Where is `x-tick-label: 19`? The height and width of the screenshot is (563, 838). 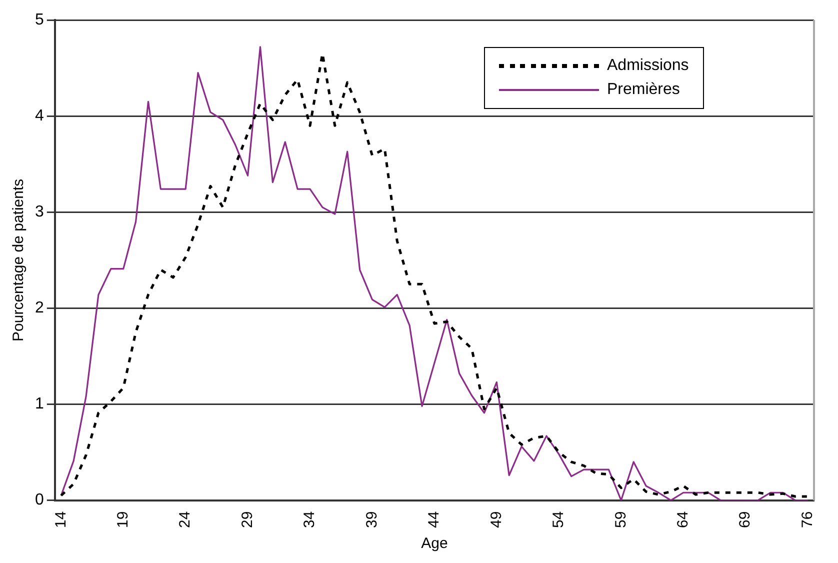
x-tick-label: 19 is located at coordinates (123, 519).